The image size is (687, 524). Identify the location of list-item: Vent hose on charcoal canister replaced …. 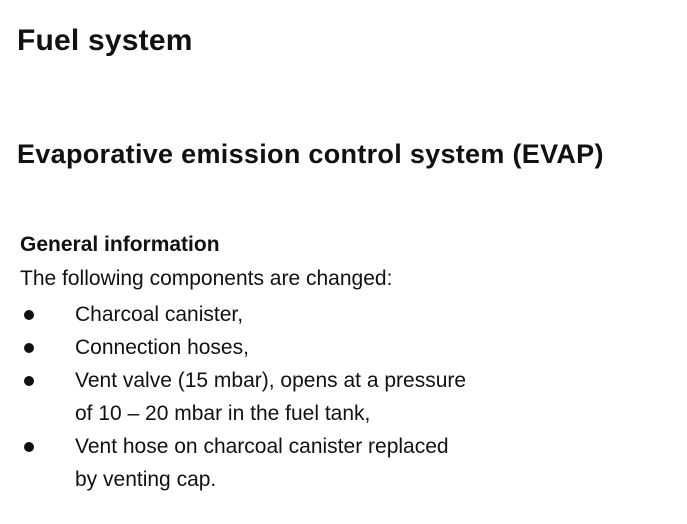
(282, 463).